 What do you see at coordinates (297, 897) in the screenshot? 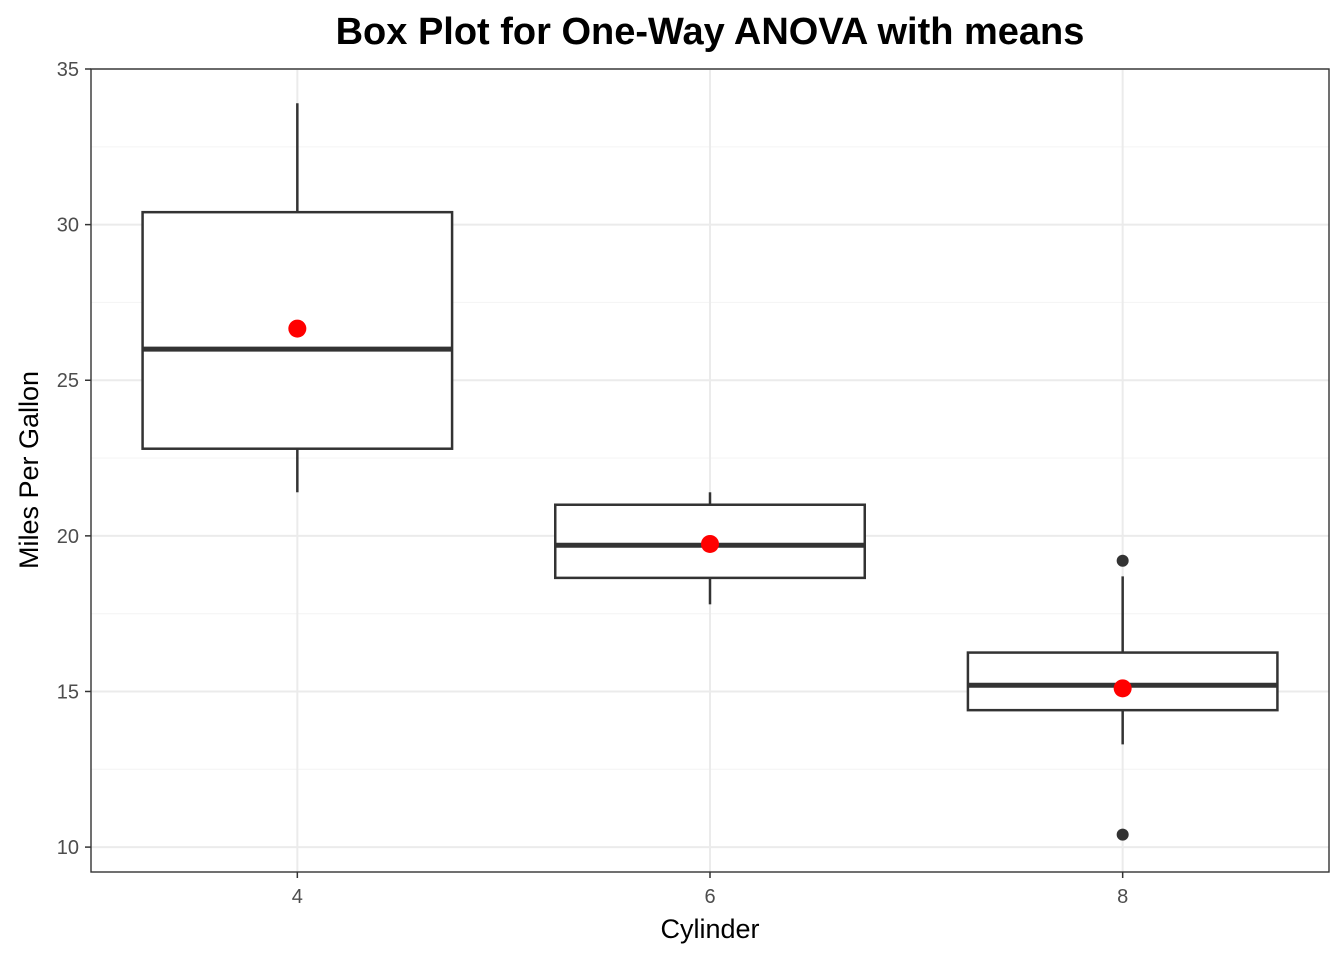
I see `x-tick-label: 4` at bounding box center [297, 897].